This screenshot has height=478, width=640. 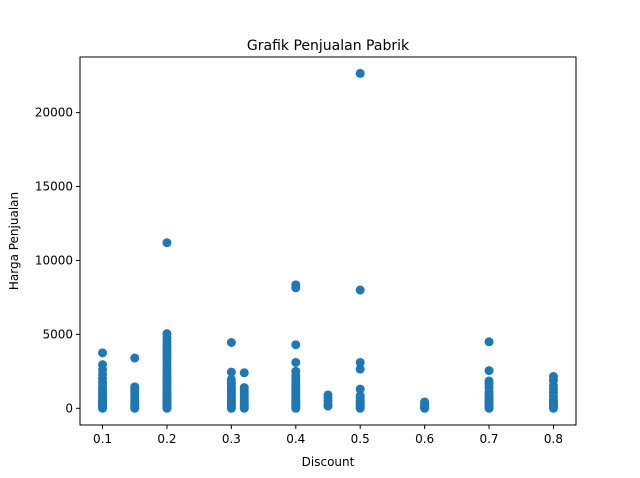 I want to click on x-tick-label: 0.6, so click(x=424, y=439).